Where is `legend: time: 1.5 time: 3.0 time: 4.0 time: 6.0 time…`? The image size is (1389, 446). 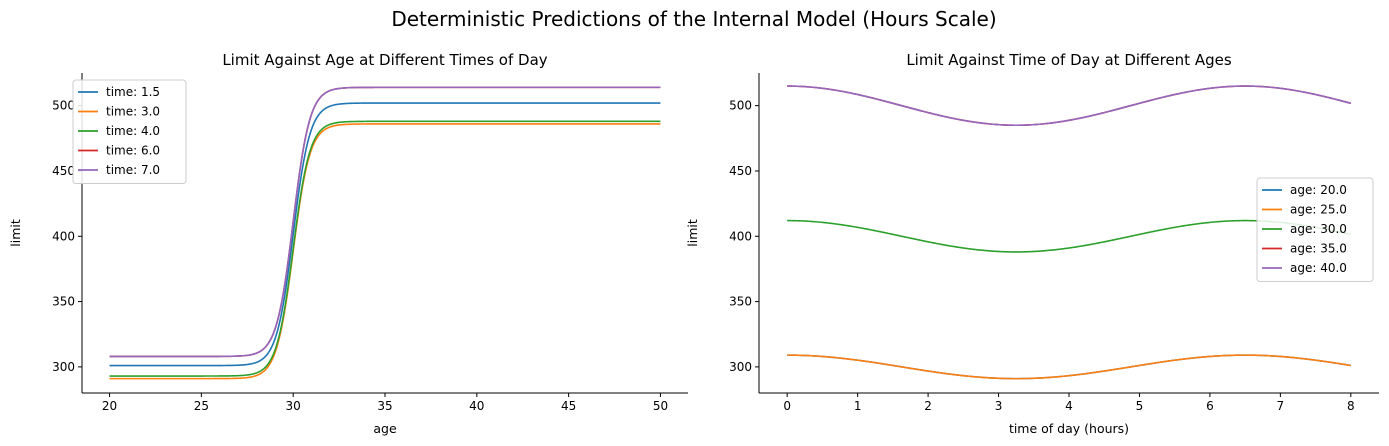
legend: time: 1.5 time: 3.0 time: 4.0 time: 6.0 time… is located at coordinates (129, 131).